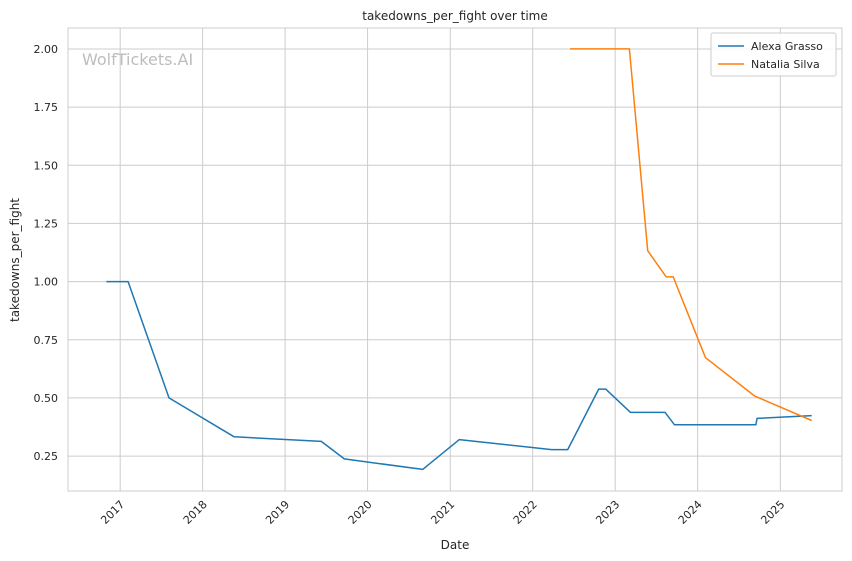  Describe the element at coordinates (46, 107) in the screenshot. I see `y-tick-label: 1.75` at that location.